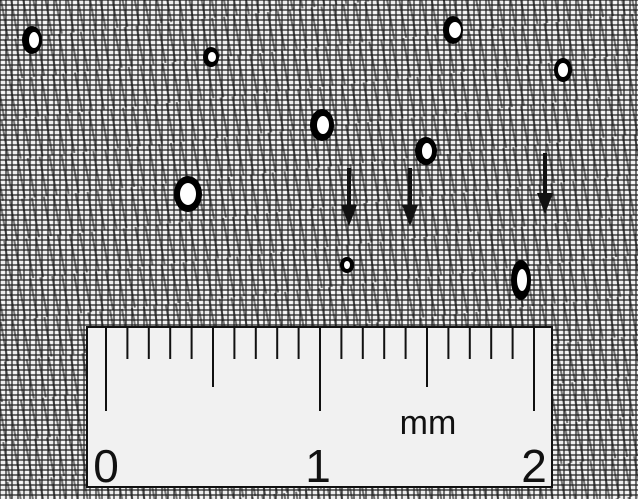 The height and width of the screenshot is (499, 638). I want to click on scale-unit-label: mm, so click(428, 423).